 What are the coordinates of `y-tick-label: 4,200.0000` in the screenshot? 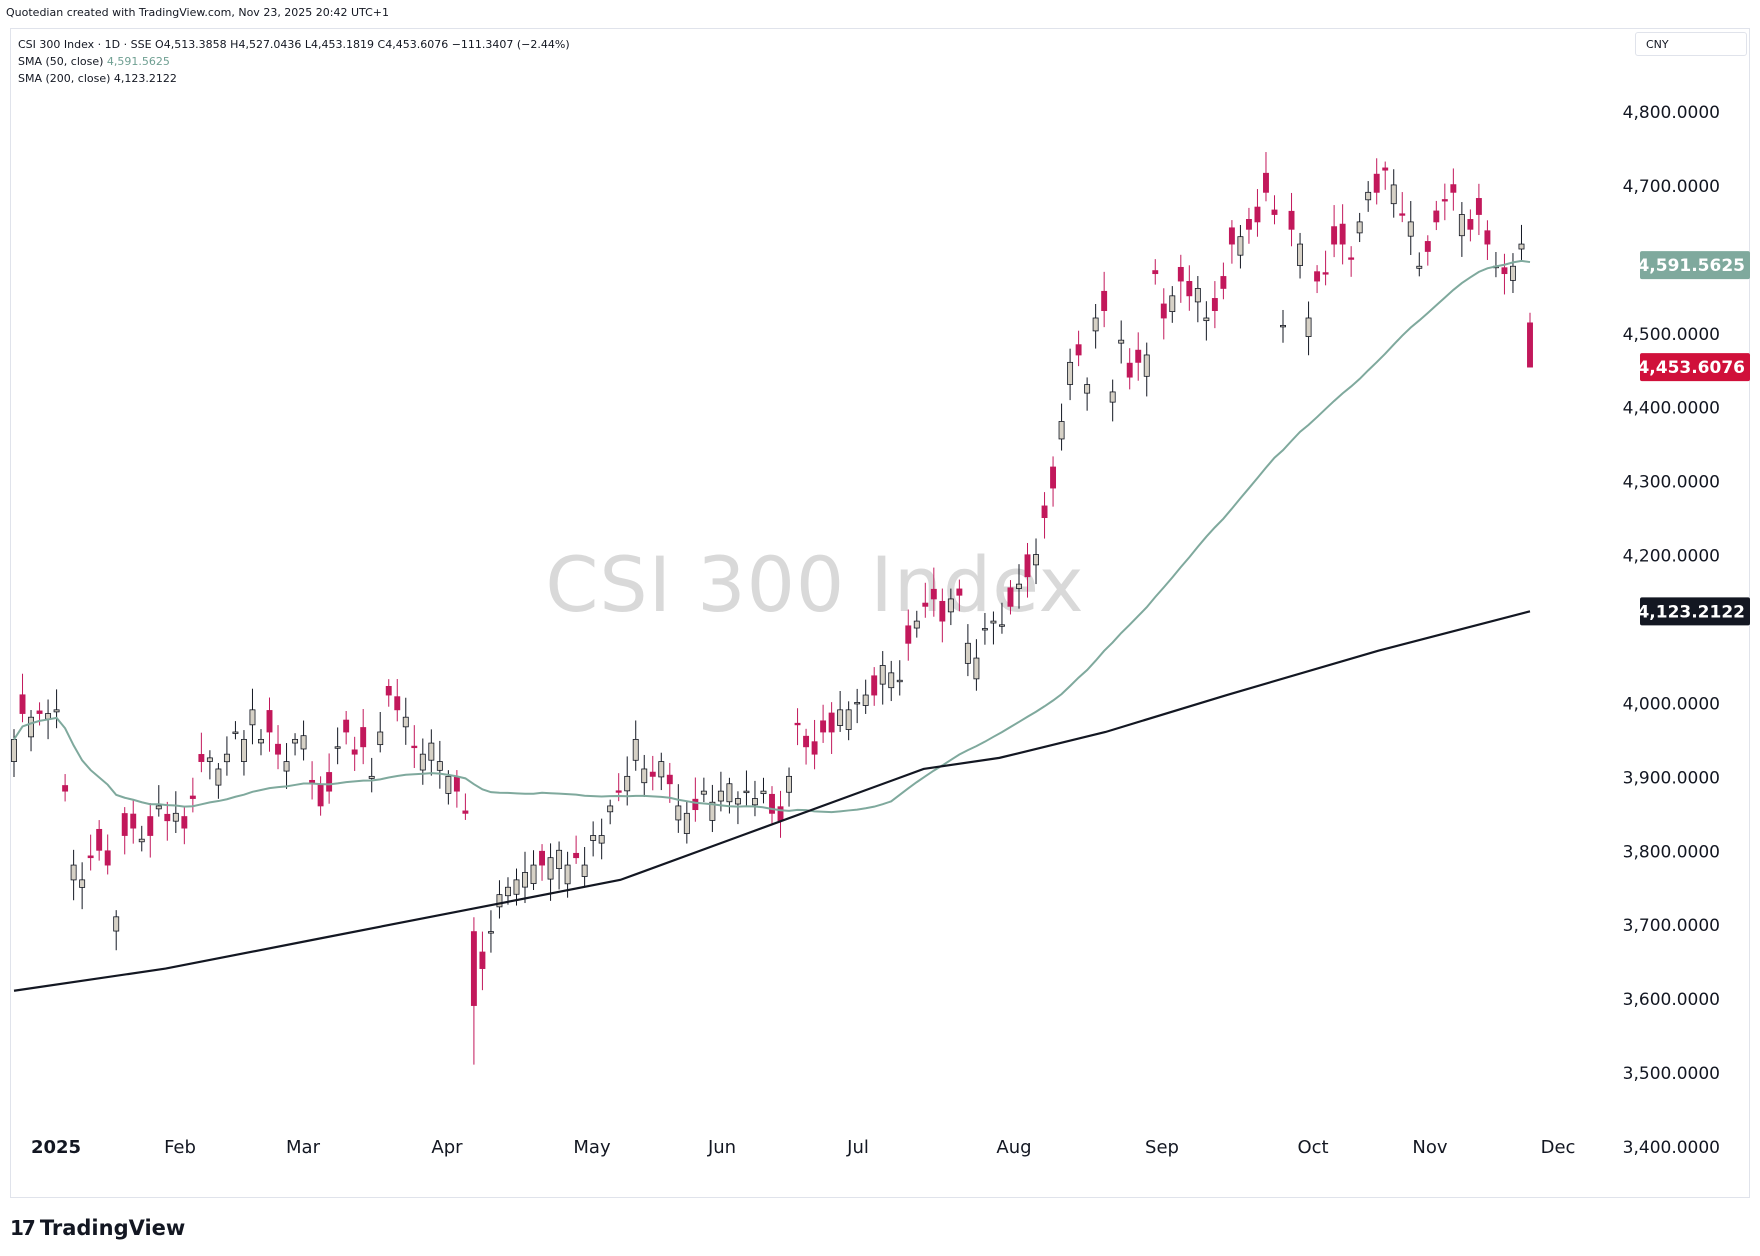 It's located at (1671, 557).